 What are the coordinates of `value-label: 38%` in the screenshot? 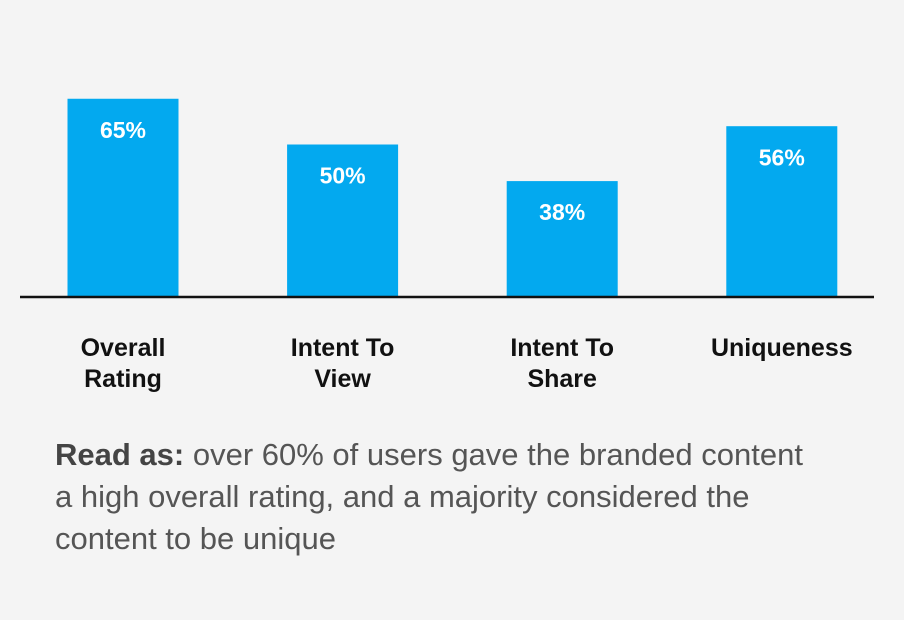 It's located at (562, 212).